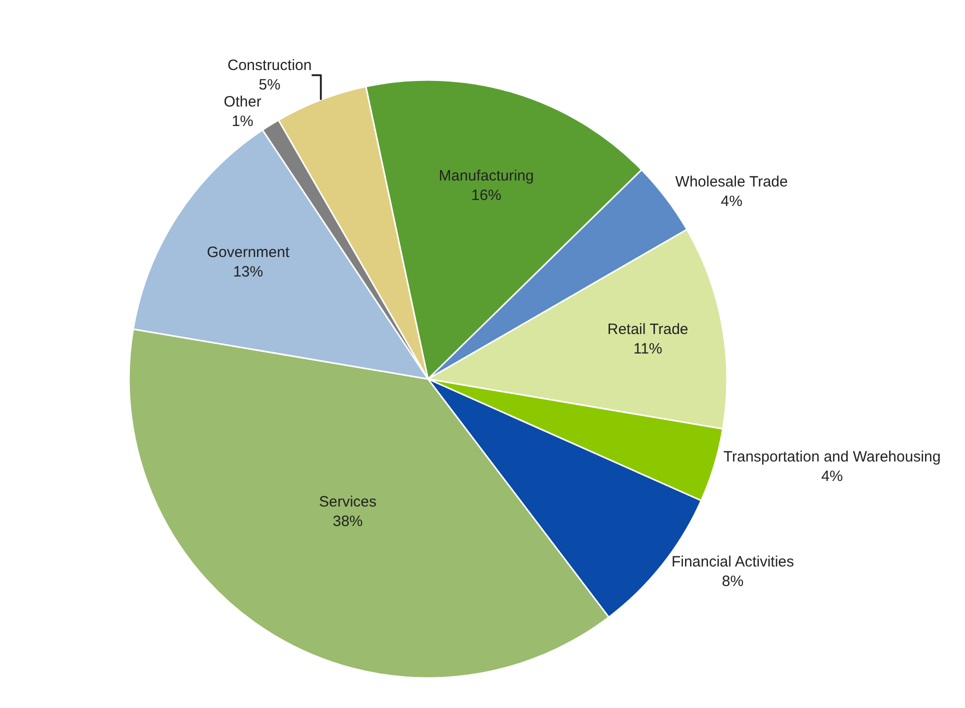 The height and width of the screenshot is (708, 965). Describe the element at coordinates (647, 349) in the screenshot. I see `data-label: 11%` at that location.